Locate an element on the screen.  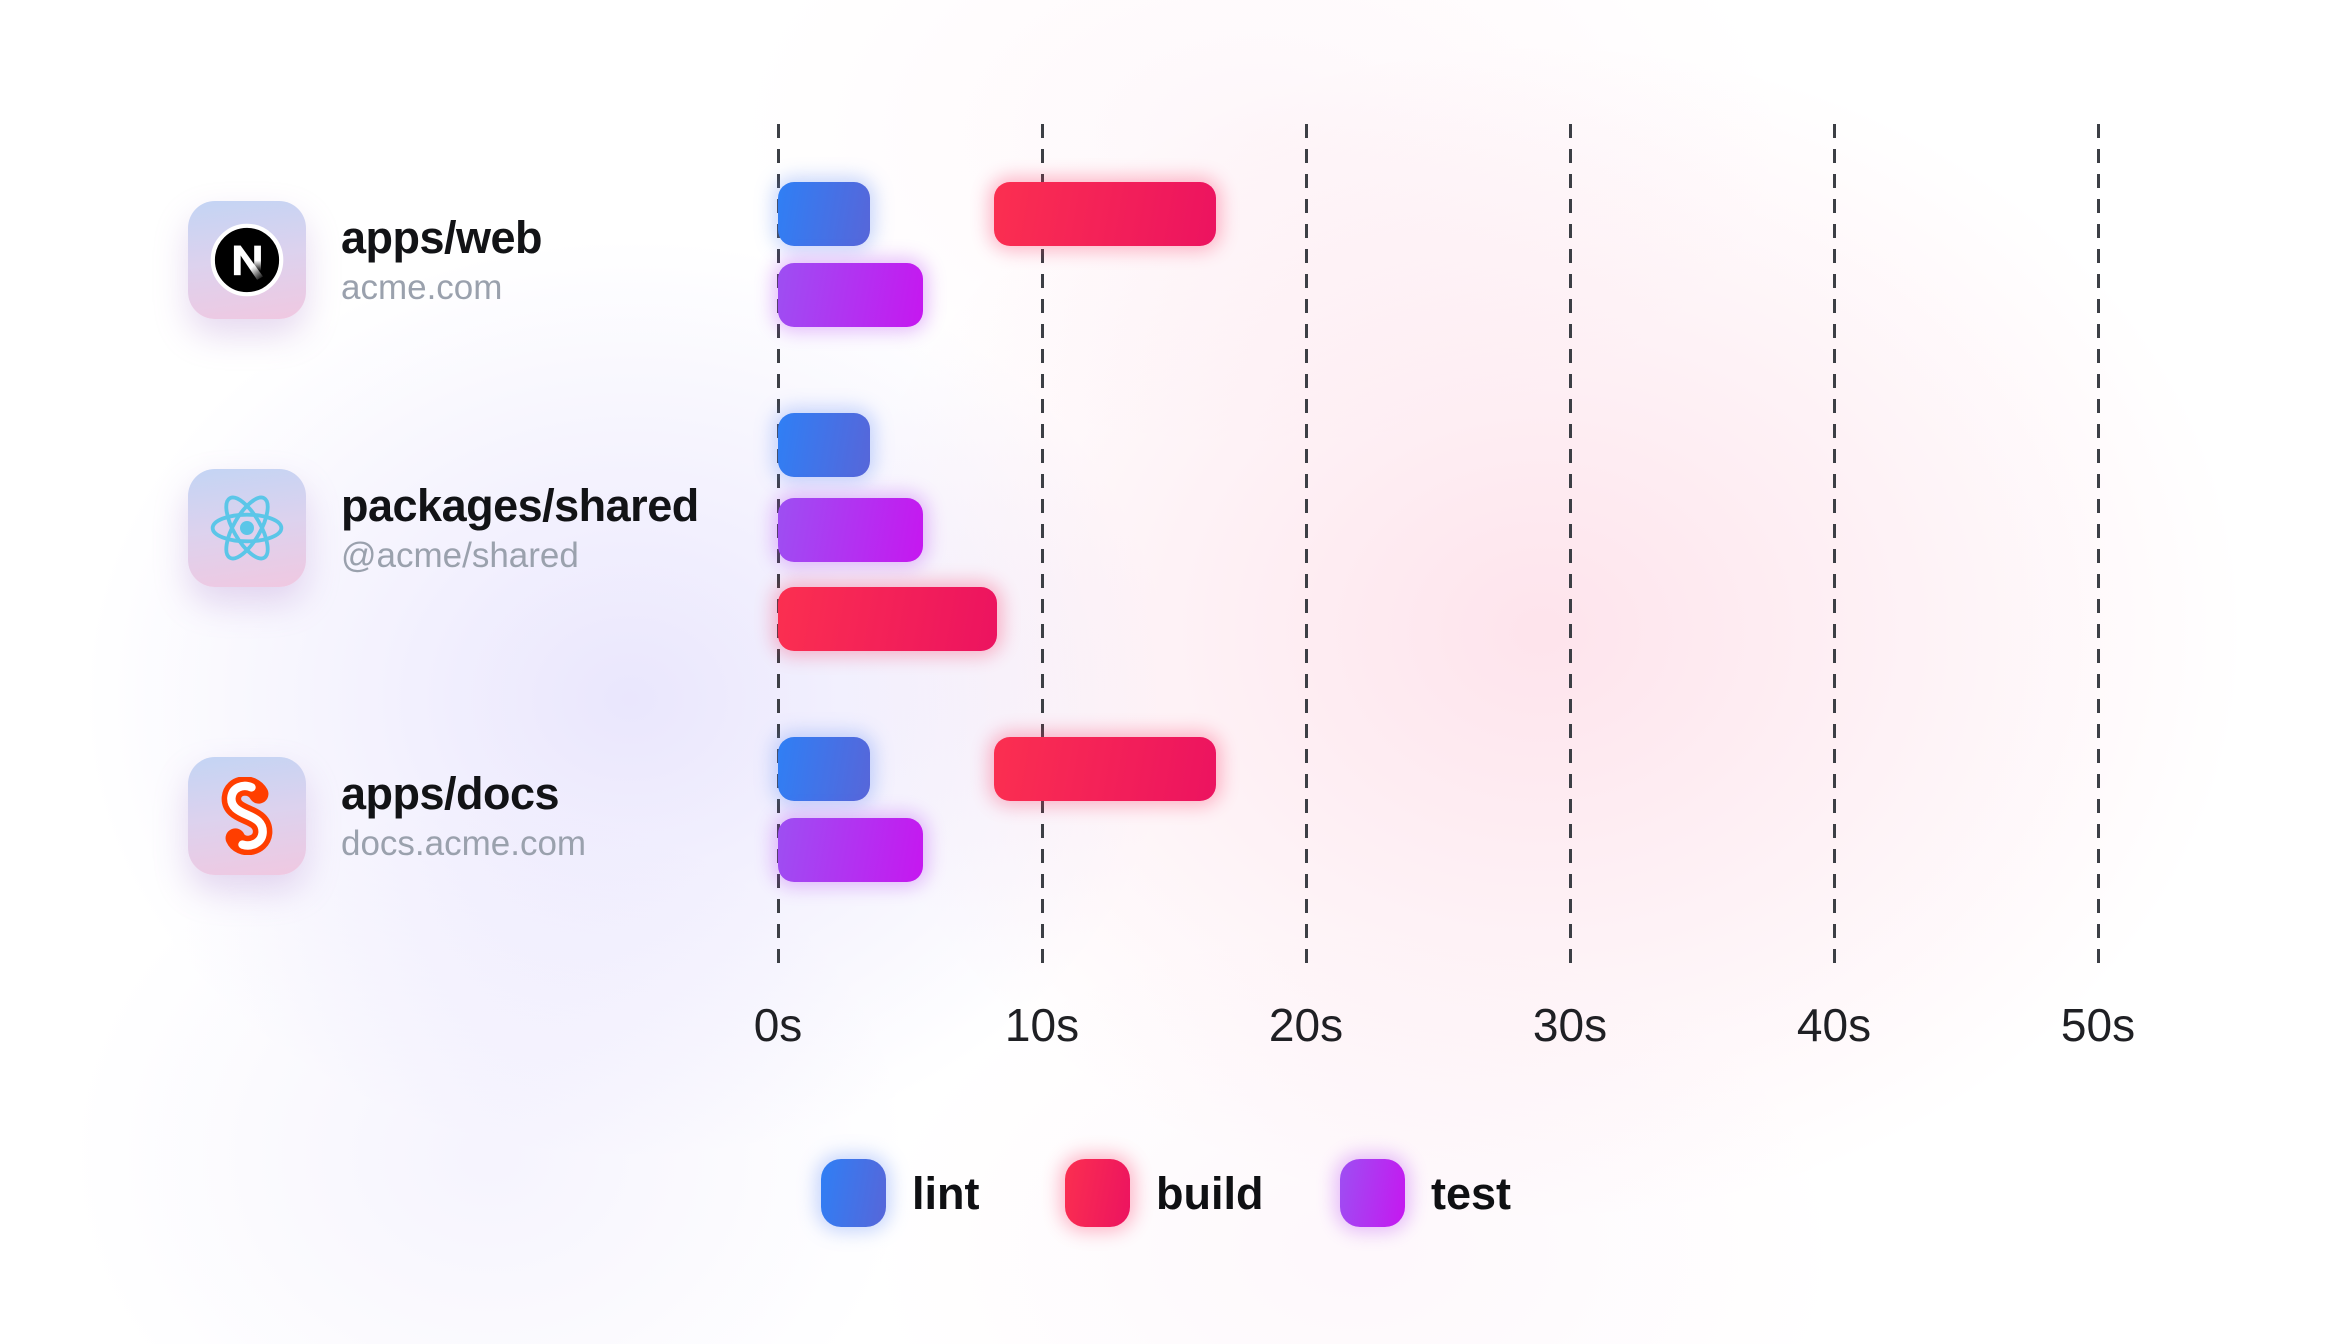
axis-tick-label: 20s is located at coordinates (1306, 1025).